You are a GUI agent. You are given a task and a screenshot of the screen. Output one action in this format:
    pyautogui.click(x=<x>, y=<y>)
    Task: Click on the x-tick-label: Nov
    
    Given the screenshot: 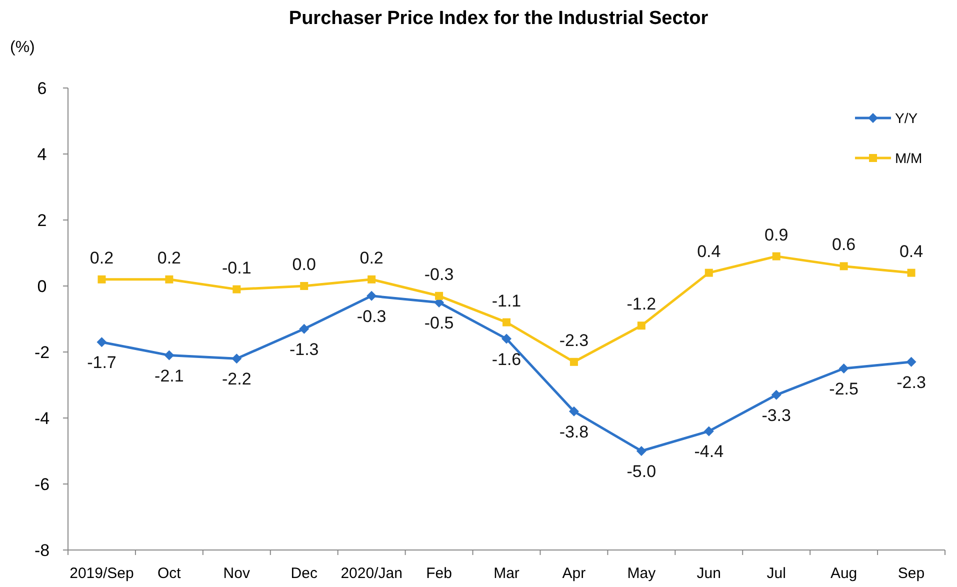 What is the action you would take?
    pyautogui.click(x=236, y=573)
    